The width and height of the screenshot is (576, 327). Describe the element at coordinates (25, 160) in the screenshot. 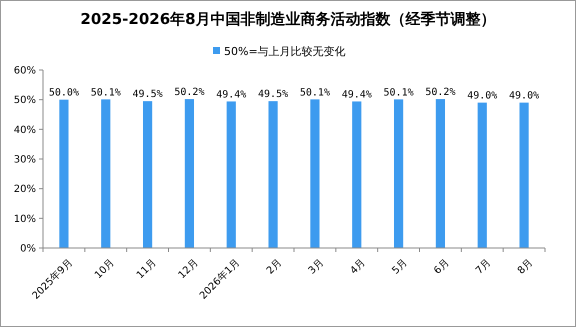

I see `y-tick-label: 30%` at that location.